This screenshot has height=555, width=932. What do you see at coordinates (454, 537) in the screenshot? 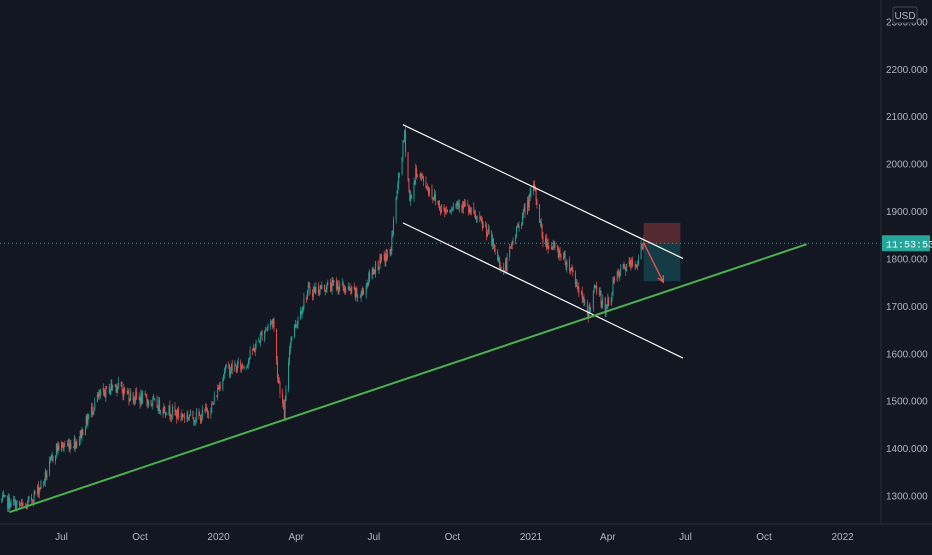
I see `time-axis: Jul Oct 2020 Apr Jul Oct 2021 Apr Jul Oct 2022` at bounding box center [454, 537].